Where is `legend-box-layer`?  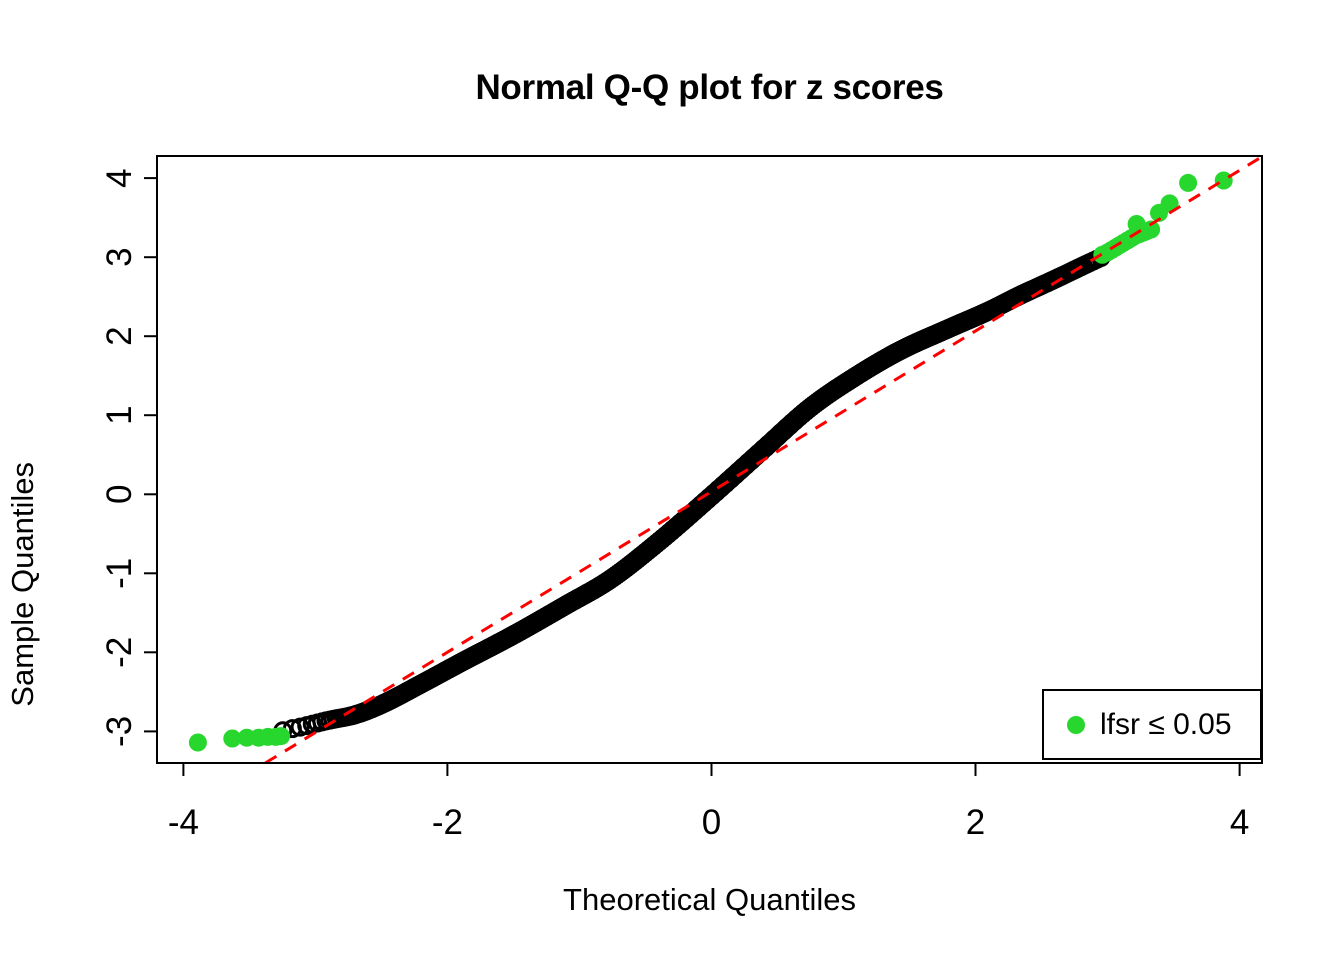 legend-box-layer is located at coordinates (1152, 724).